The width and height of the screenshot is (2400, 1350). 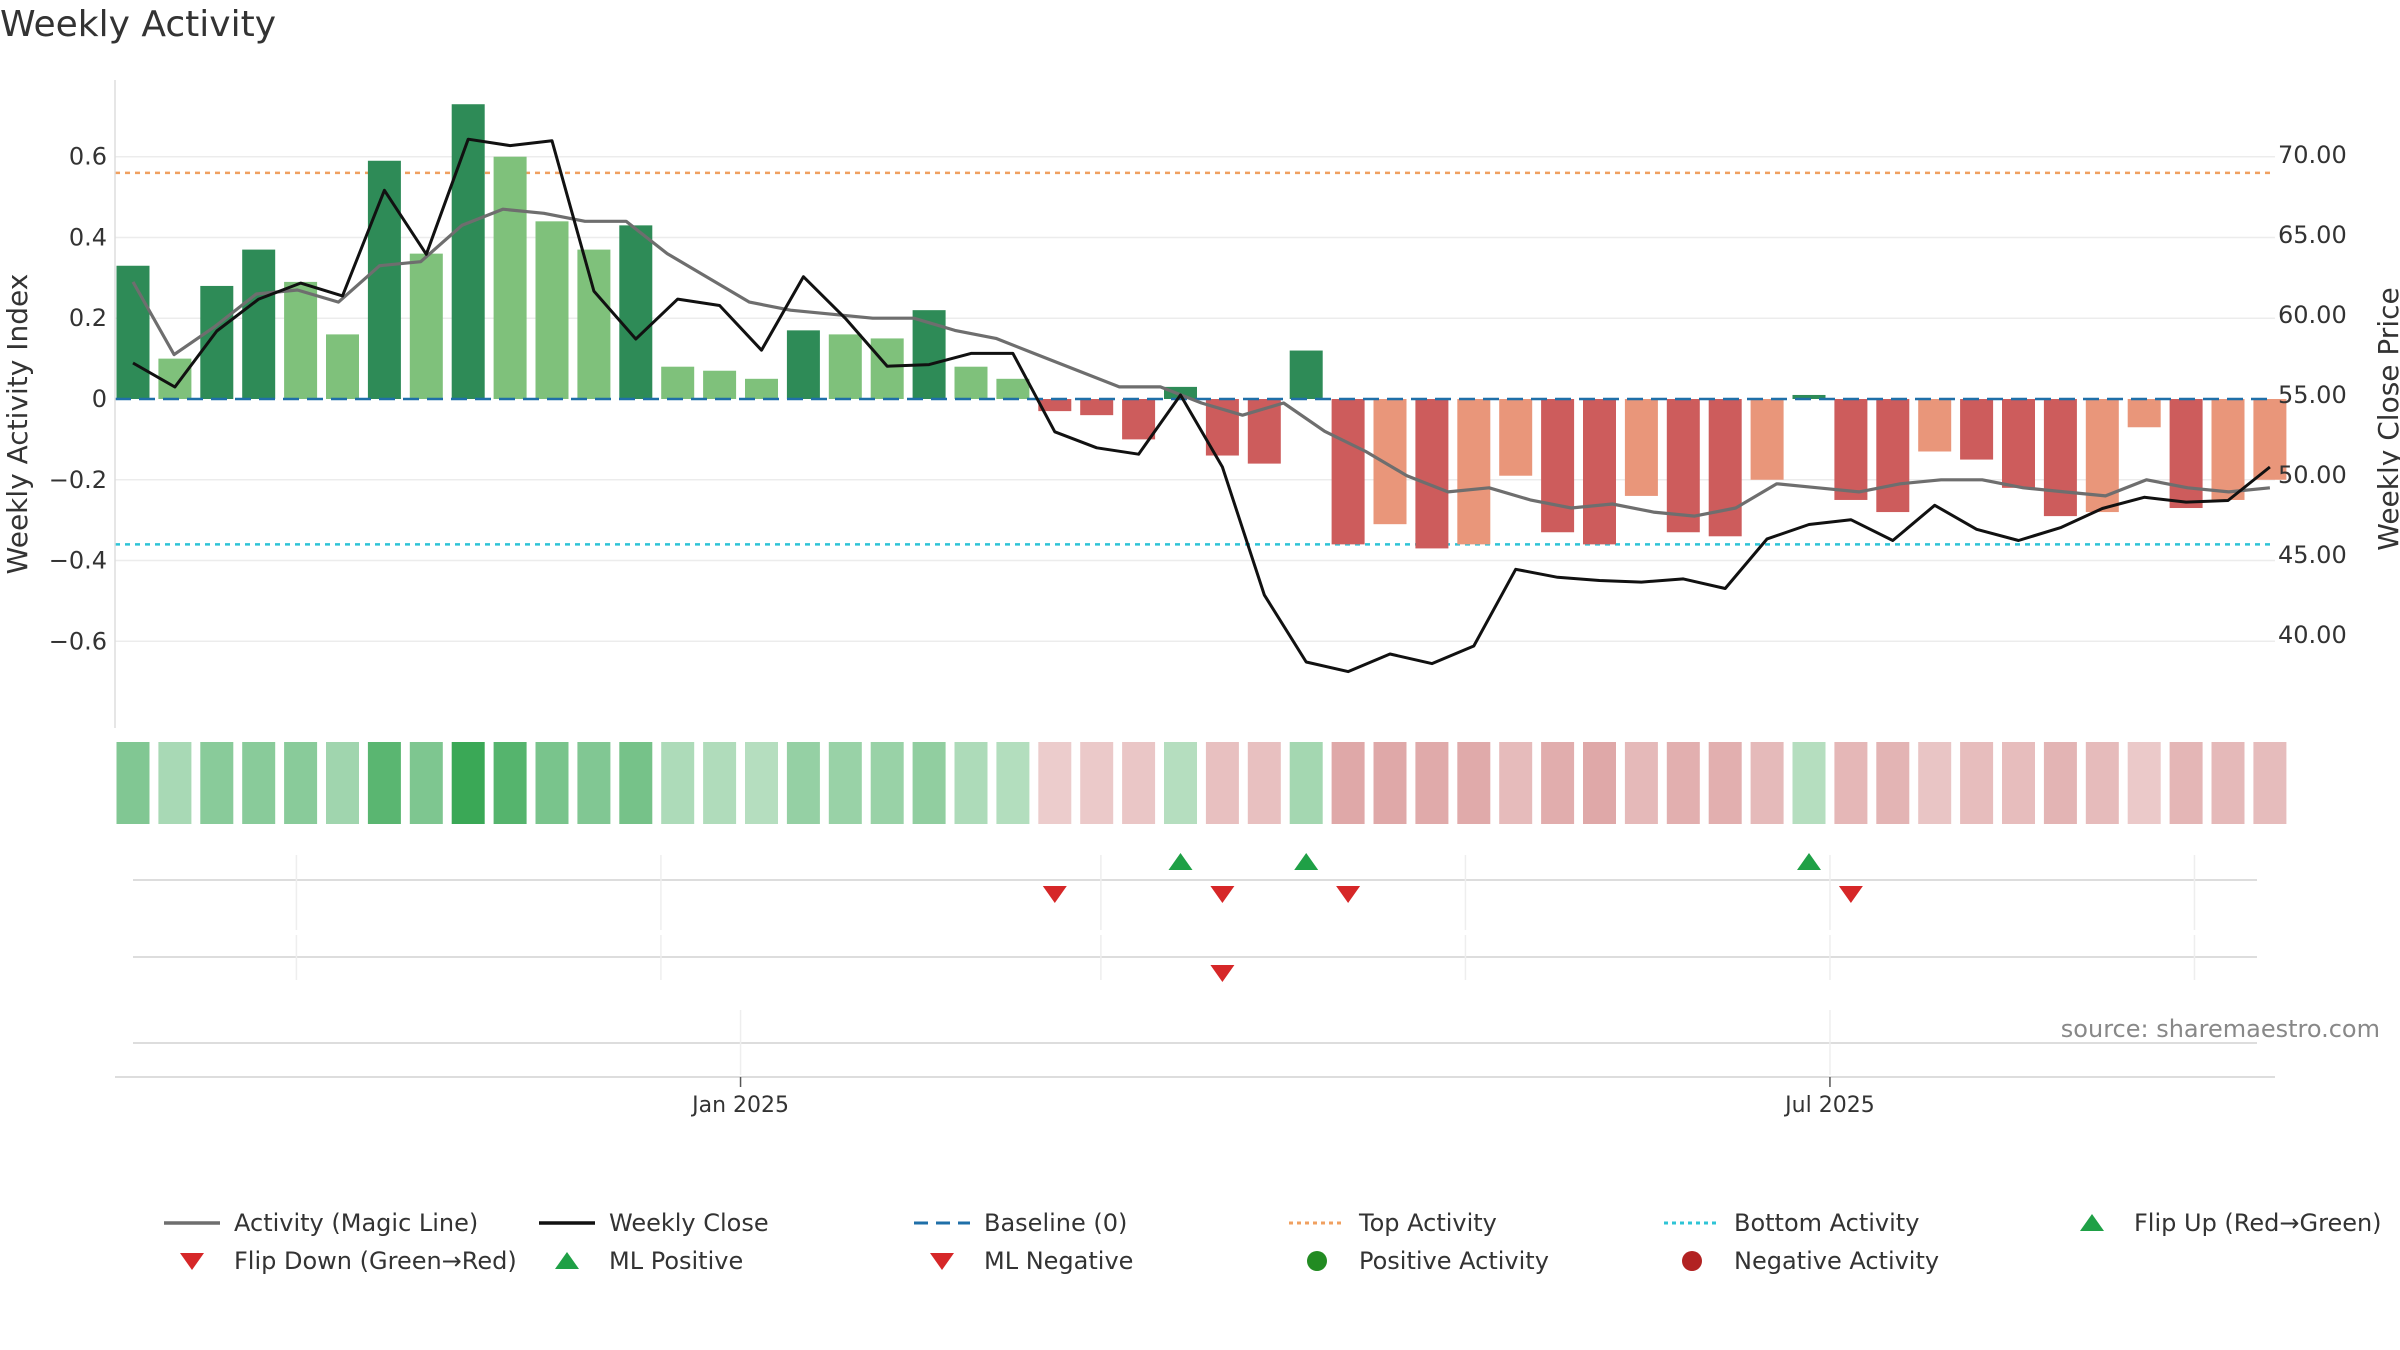 I want to click on left-tick-label: −0.6, so click(x=78, y=641).